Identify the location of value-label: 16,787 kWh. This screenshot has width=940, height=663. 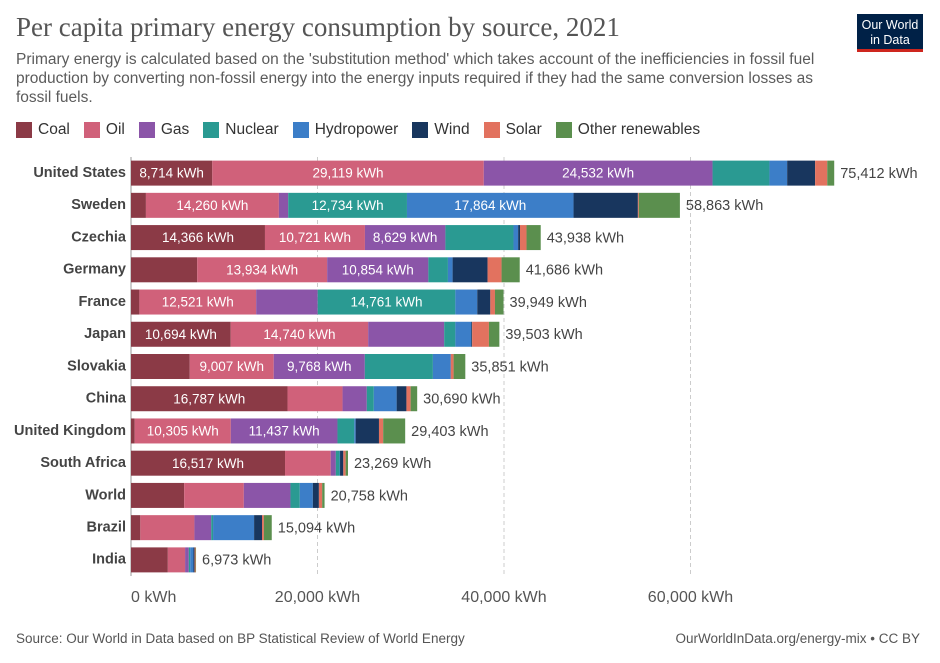
(209, 398).